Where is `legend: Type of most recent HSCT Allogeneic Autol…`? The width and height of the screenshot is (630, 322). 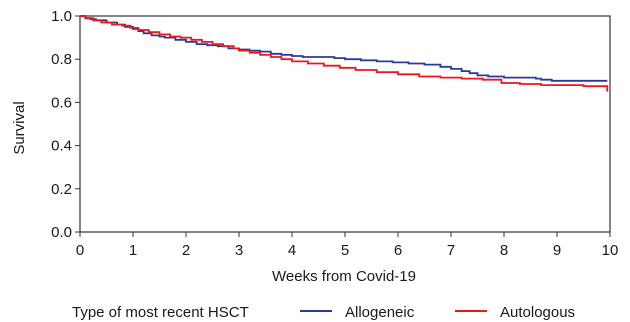
legend: Type of most recent HSCT Allogeneic Autol… is located at coordinates (323, 312).